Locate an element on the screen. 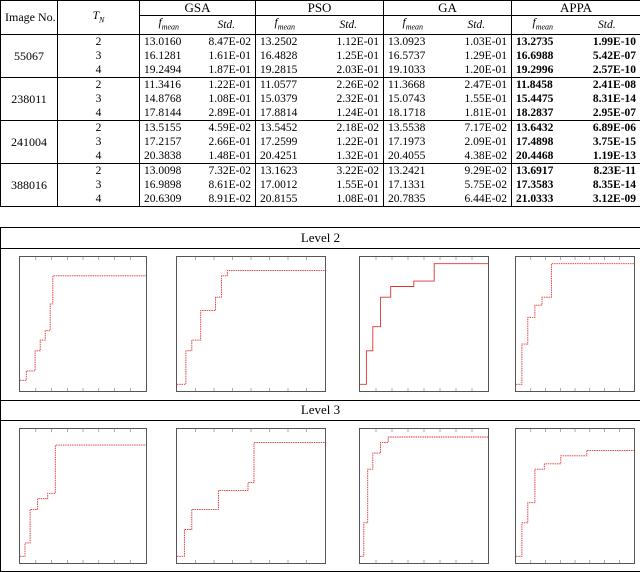 The image size is (640, 572). std-cell: 8.35E-14 is located at coordinates (606, 185).